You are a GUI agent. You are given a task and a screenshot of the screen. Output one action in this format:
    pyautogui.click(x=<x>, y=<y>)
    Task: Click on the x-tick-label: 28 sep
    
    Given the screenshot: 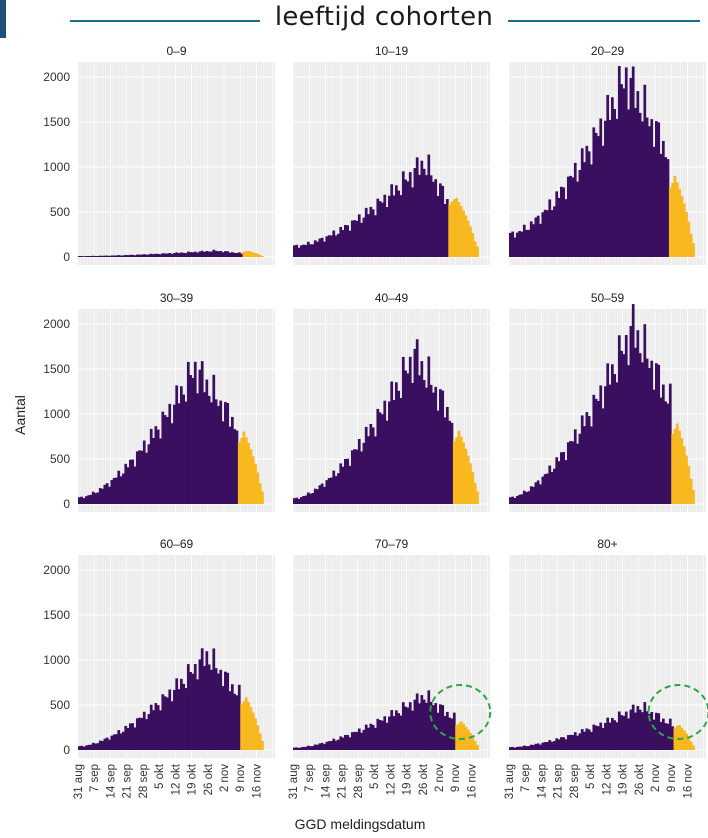 What is the action you would take?
    pyautogui.click(x=359, y=781)
    